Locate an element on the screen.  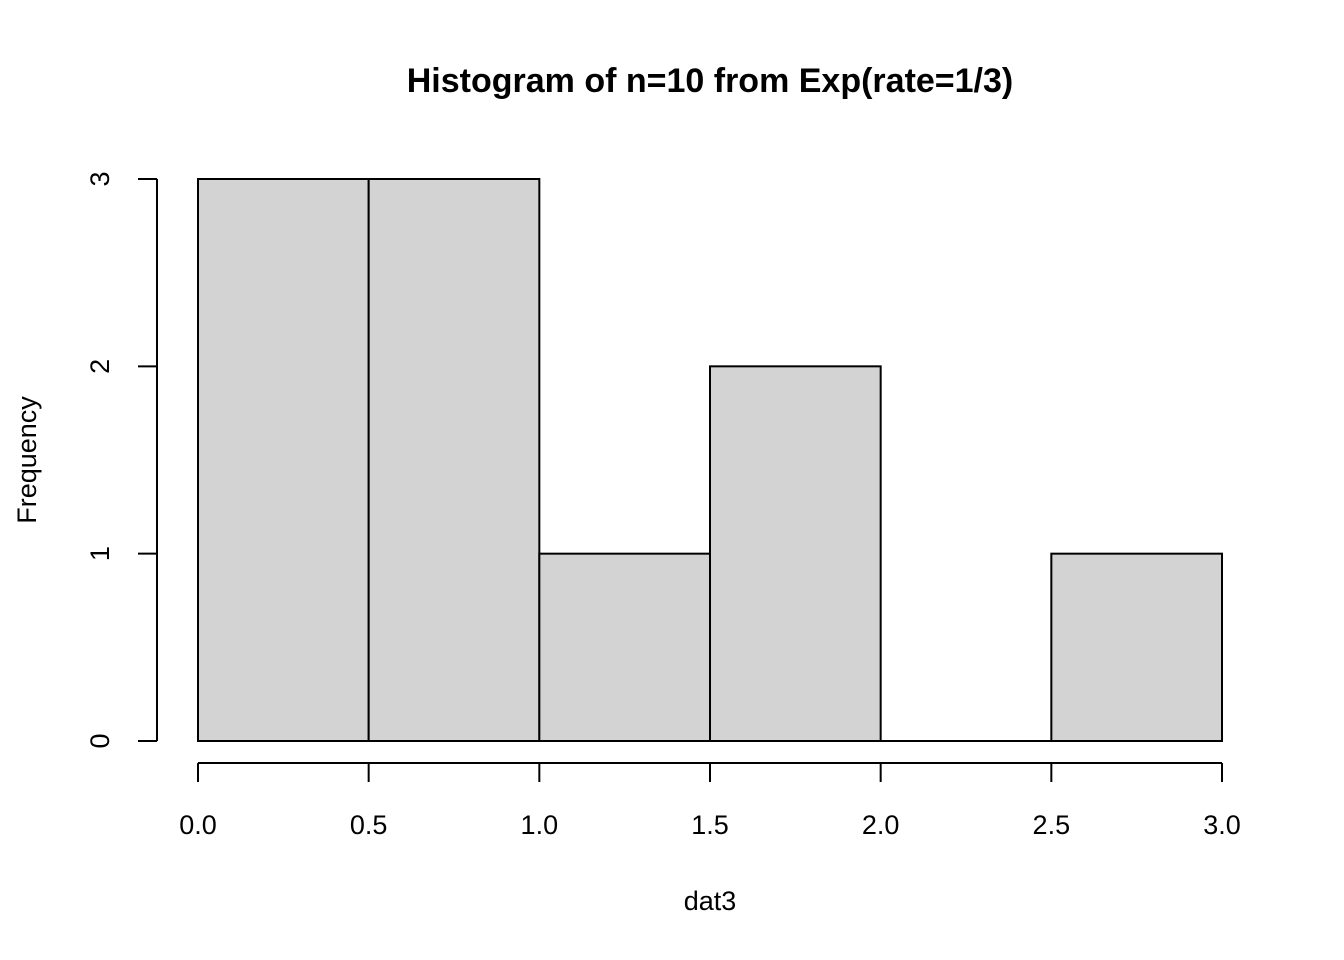
y-tick-label: 1 is located at coordinates (100, 553).